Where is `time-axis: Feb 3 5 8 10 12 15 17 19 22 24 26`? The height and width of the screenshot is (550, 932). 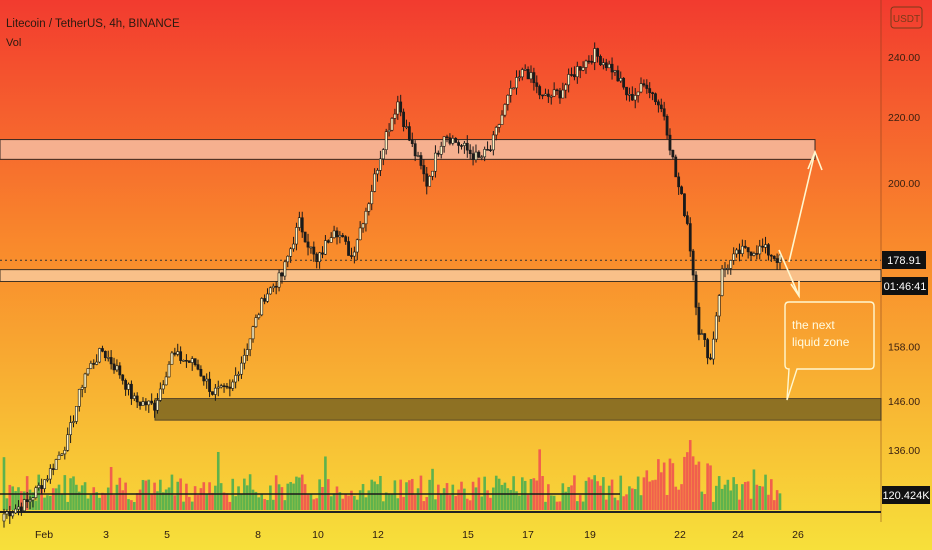 time-axis: Feb 3 5 8 10 12 15 17 19 22 24 26 is located at coordinates (419, 535).